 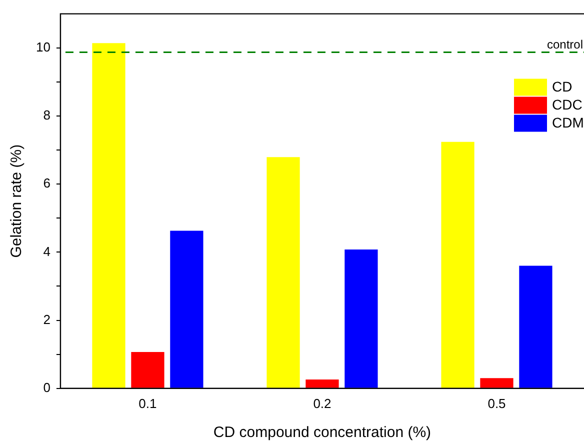 What do you see at coordinates (46, 251) in the screenshot?
I see `y-tick-label: 4` at bounding box center [46, 251].